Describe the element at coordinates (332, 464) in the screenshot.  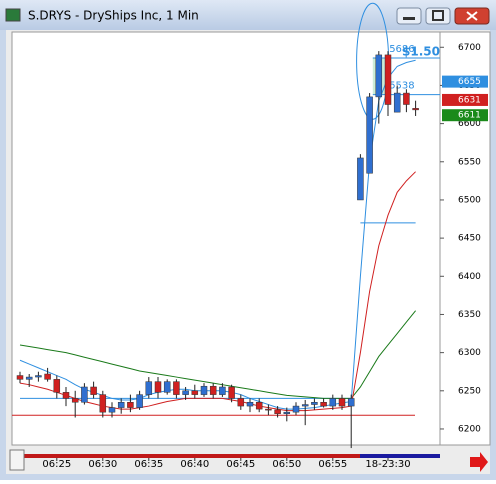
I see `x-tick-label: 06:55` at that location.